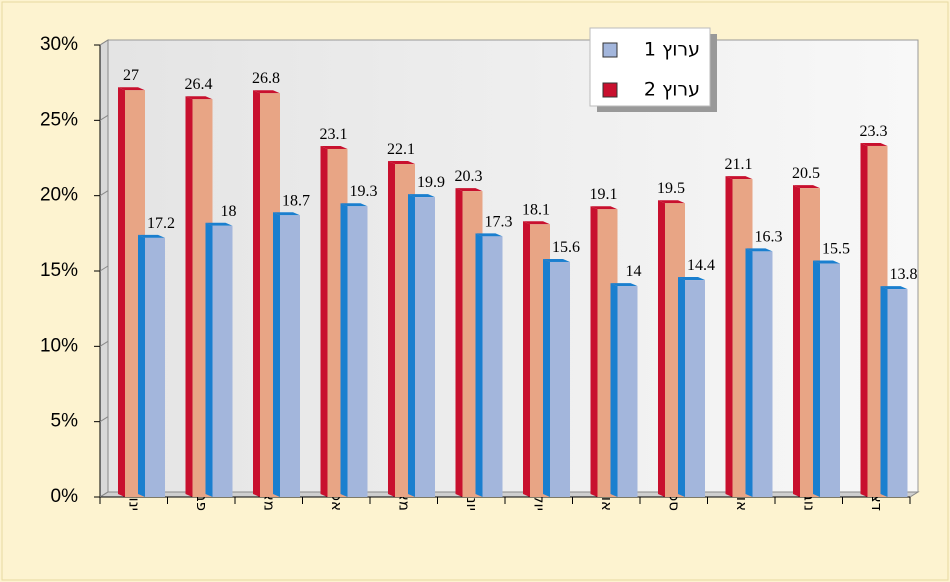 This screenshot has height=582, width=950. Describe the element at coordinates (672, 90) in the screenshot. I see `legend-label: ערוץ 2` at that location.